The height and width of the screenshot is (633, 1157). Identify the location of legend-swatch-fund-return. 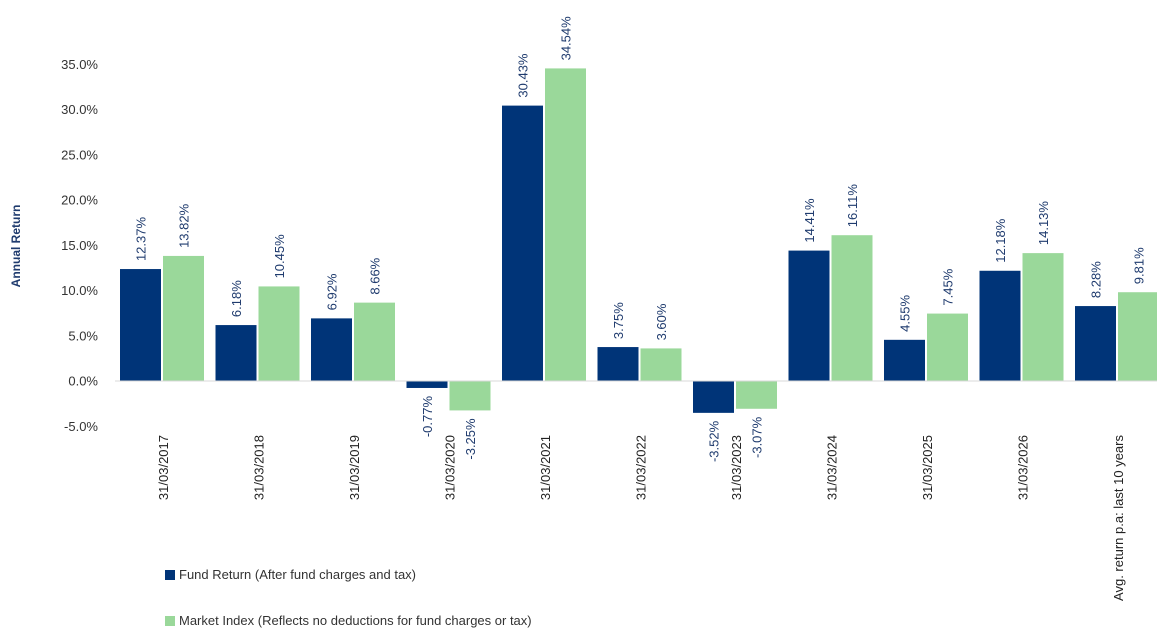
(170, 574).